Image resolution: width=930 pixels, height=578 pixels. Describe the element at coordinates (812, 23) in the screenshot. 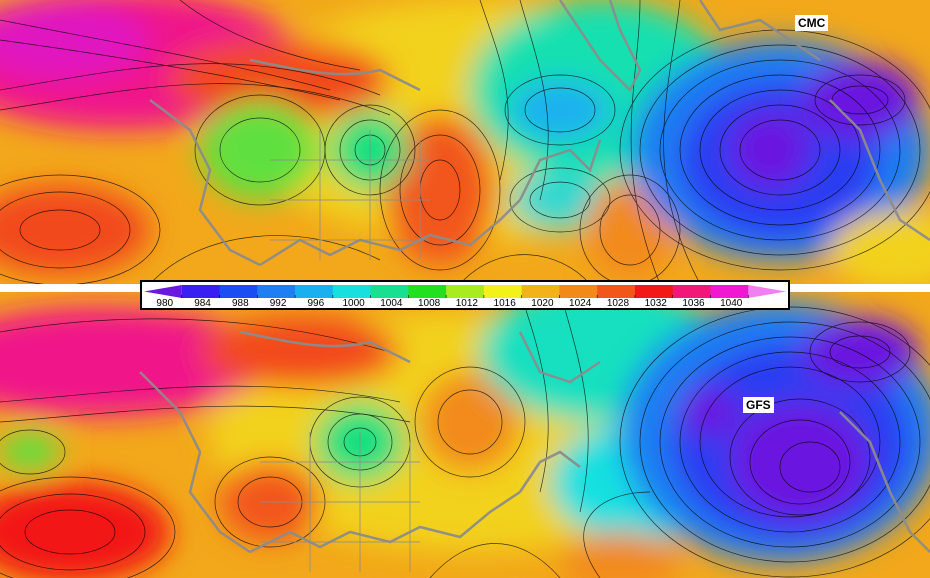

I see `cmc-model-label: CMC` at that location.